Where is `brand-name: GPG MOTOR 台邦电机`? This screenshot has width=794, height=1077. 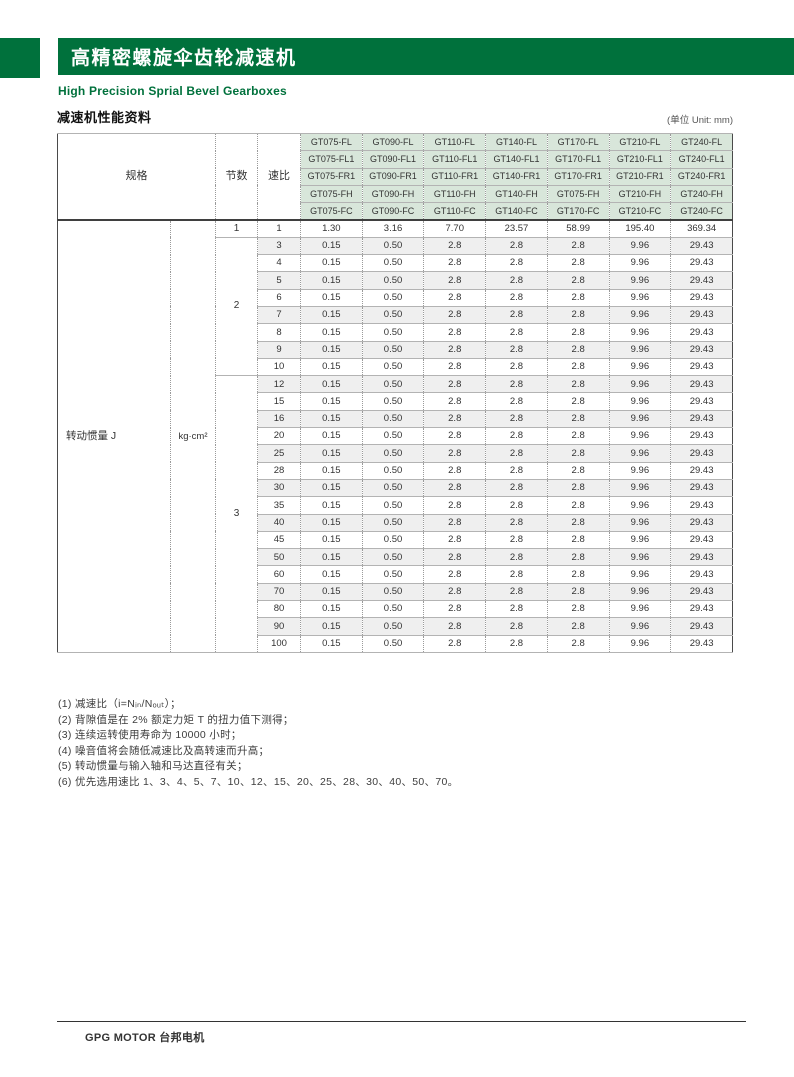 brand-name: GPG MOTOR 台邦电机 is located at coordinates (145, 1038).